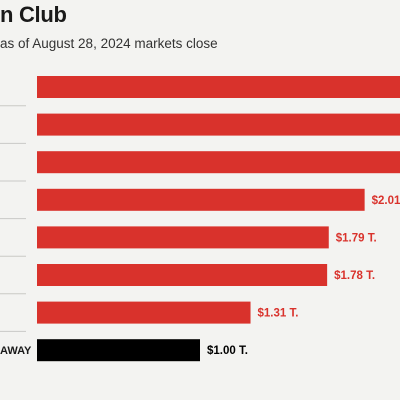 The image size is (400, 400). What do you see at coordinates (109, 43) in the screenshot?
I see `chart-subtitle: as of August 28, 2024 markets close` at bounding box center [109, 43].